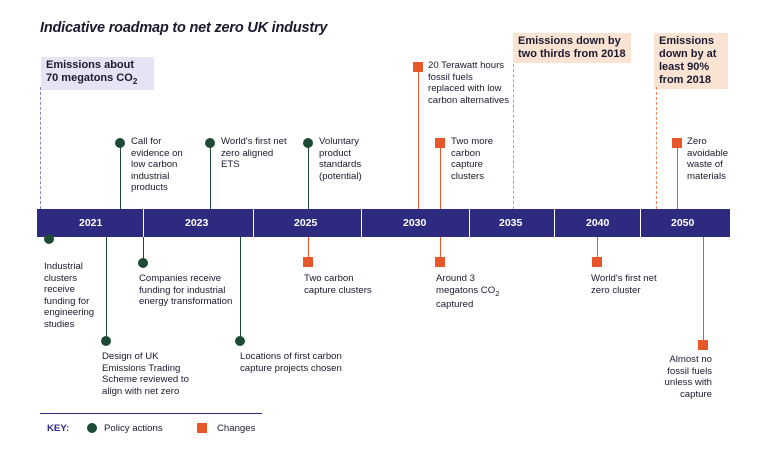 Image resolution: width=768 pixels, height=456 pixels. Describe the element at coordinates (202, 428) in the screenshot. I see `change-key-marker` at that location.